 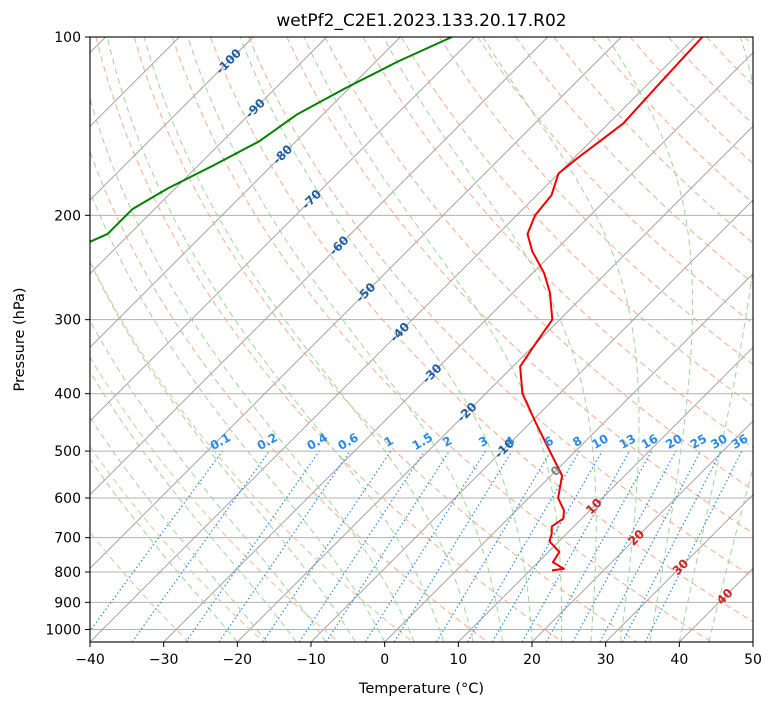 I want to click on y-tick-label: 500, so click(x=67, y=452).